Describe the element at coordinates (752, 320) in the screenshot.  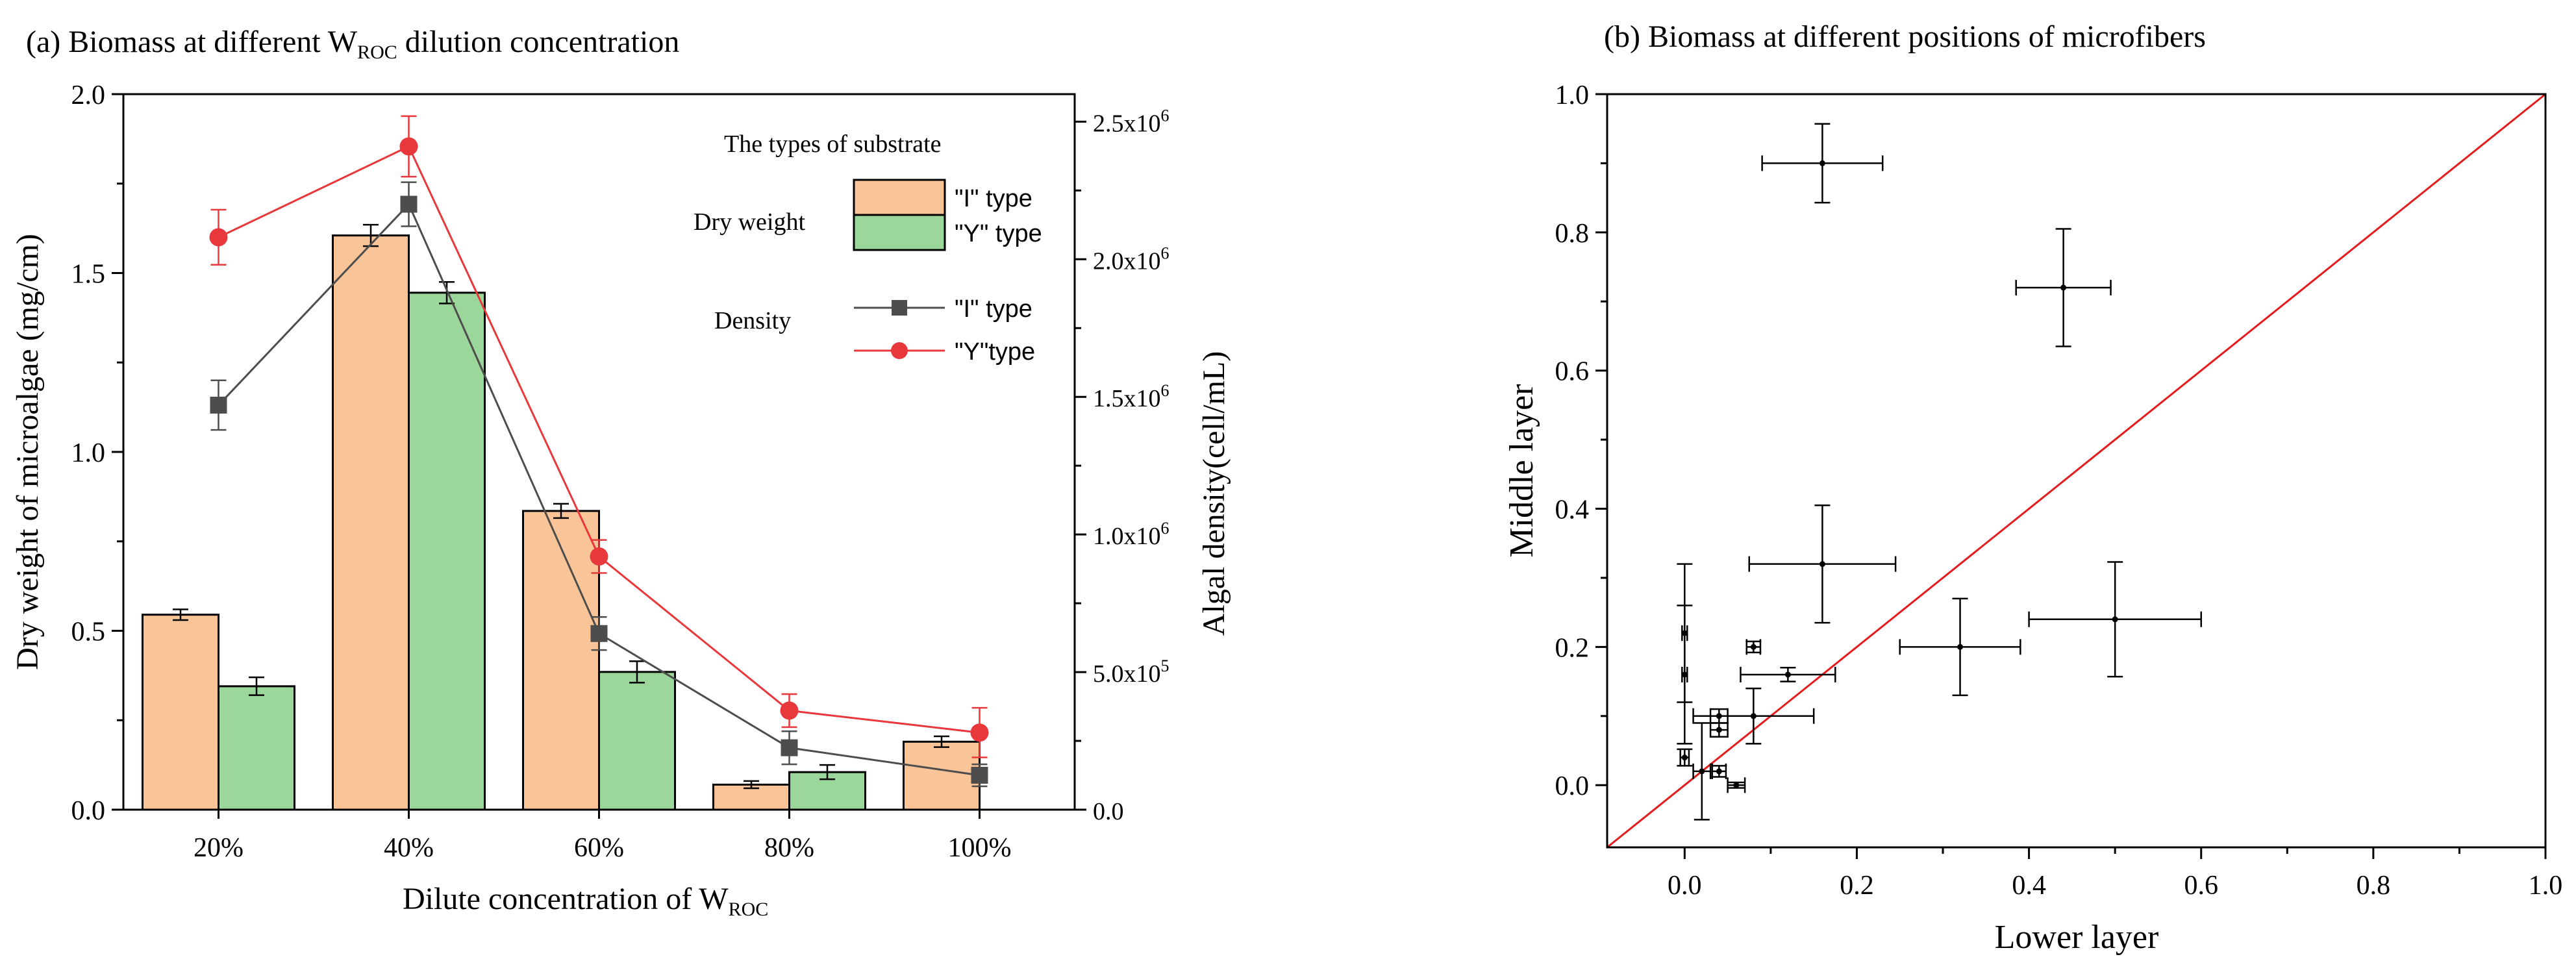
I see `legend-group-density: Density` at that location.